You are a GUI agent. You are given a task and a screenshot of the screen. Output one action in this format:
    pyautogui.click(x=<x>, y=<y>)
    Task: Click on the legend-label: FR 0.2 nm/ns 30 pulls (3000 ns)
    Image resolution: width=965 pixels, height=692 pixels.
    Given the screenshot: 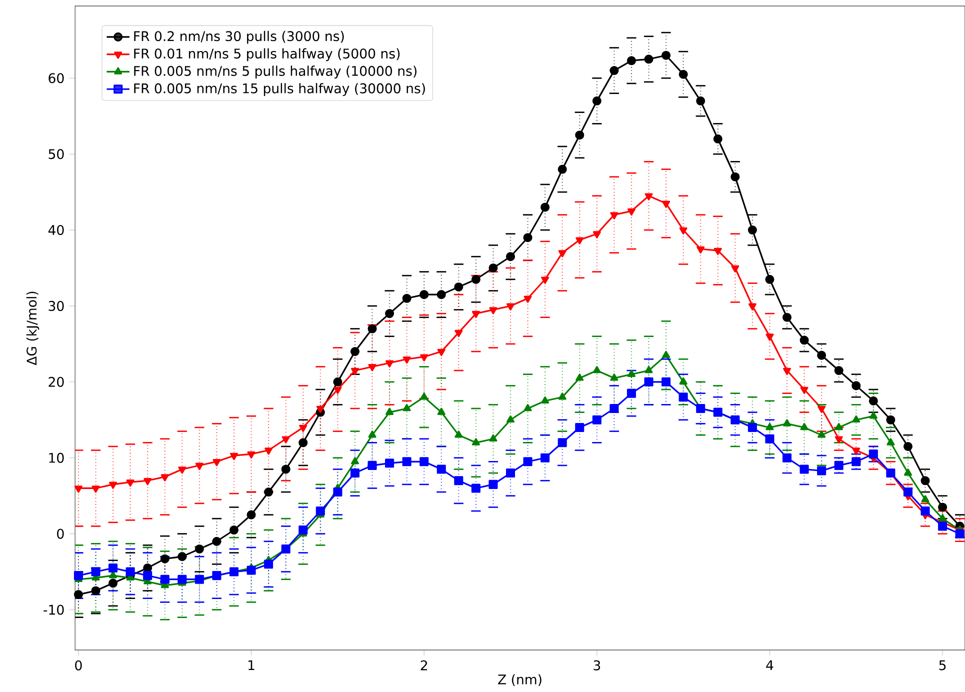 What is the action you would take?
    pyautogui.click(x=239, y=37)
    